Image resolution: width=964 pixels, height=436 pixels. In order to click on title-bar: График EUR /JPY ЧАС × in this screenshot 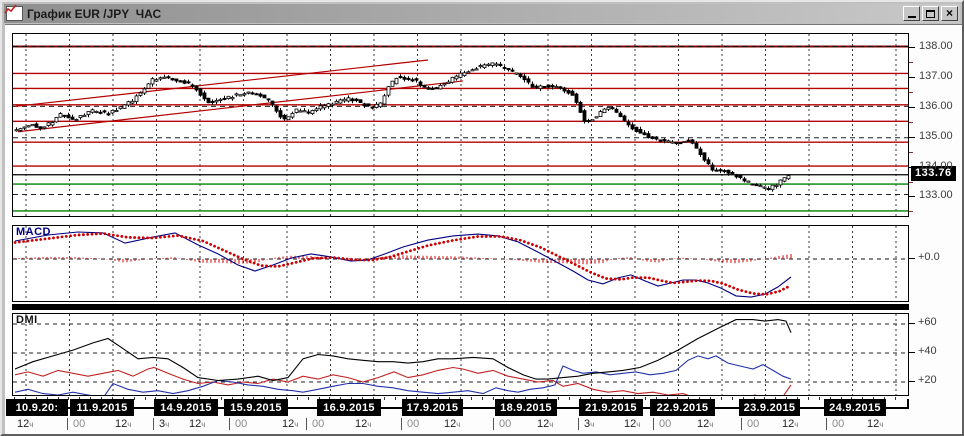, I will do `click(482, 13)`.